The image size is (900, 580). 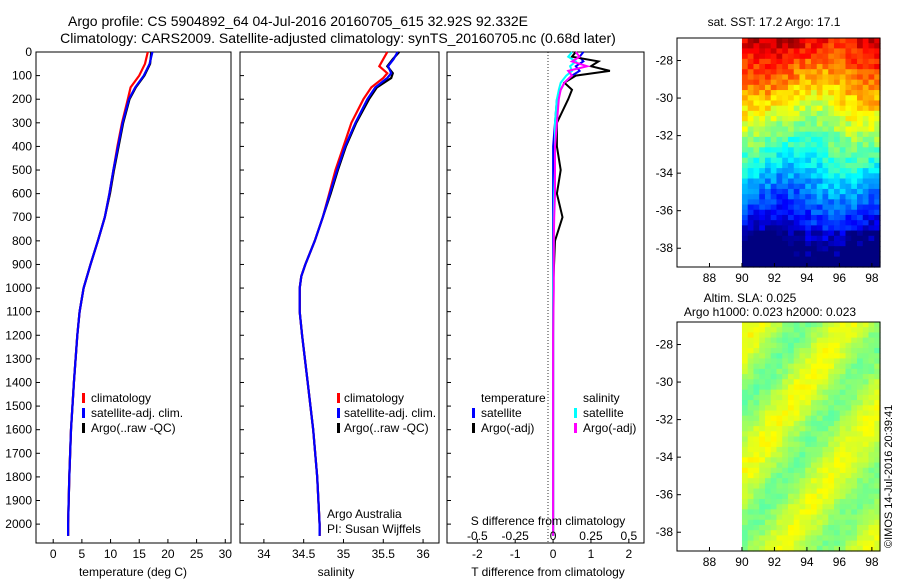 What do you see at coordinates (742, 562) in the screenshot?
I see `sla-xtick-label: 90` at bounding box center [742, 562].